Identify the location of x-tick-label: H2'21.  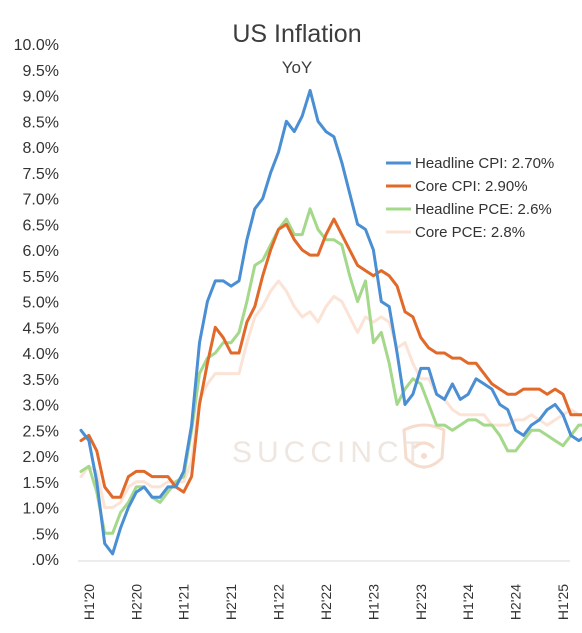
(231, 602).